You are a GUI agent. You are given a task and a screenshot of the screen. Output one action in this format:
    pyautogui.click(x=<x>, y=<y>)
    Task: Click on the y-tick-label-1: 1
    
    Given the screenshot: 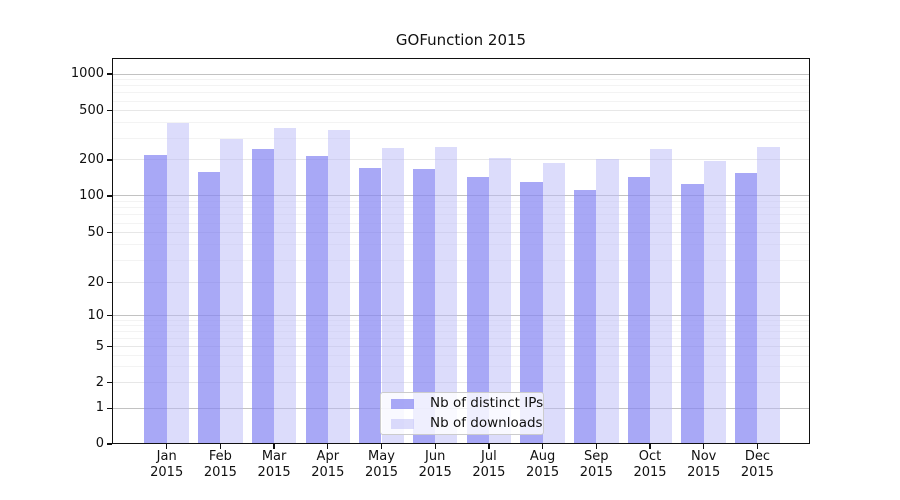 What is the action you would take?
    pyautogui.click(x=99, y=408)
    